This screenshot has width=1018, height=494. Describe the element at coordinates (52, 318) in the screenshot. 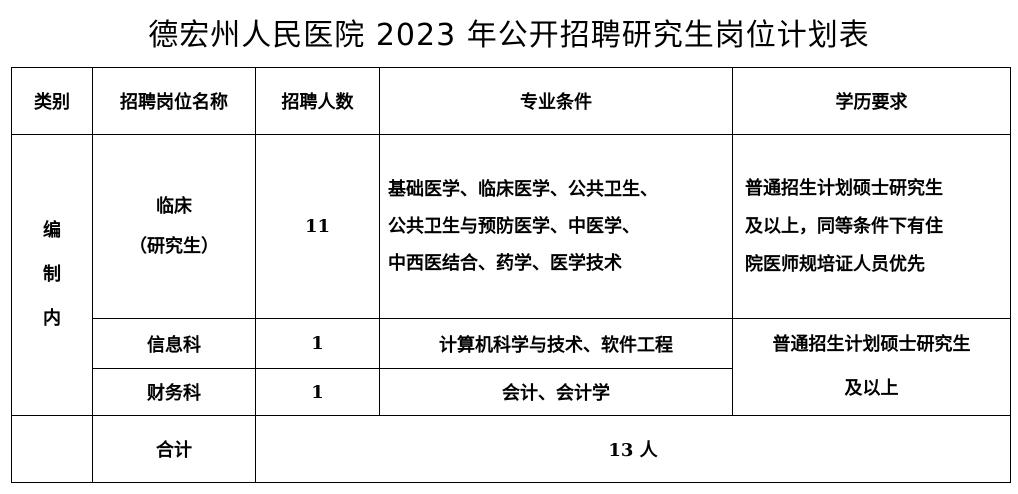

I see `category-char: 内` at that location.